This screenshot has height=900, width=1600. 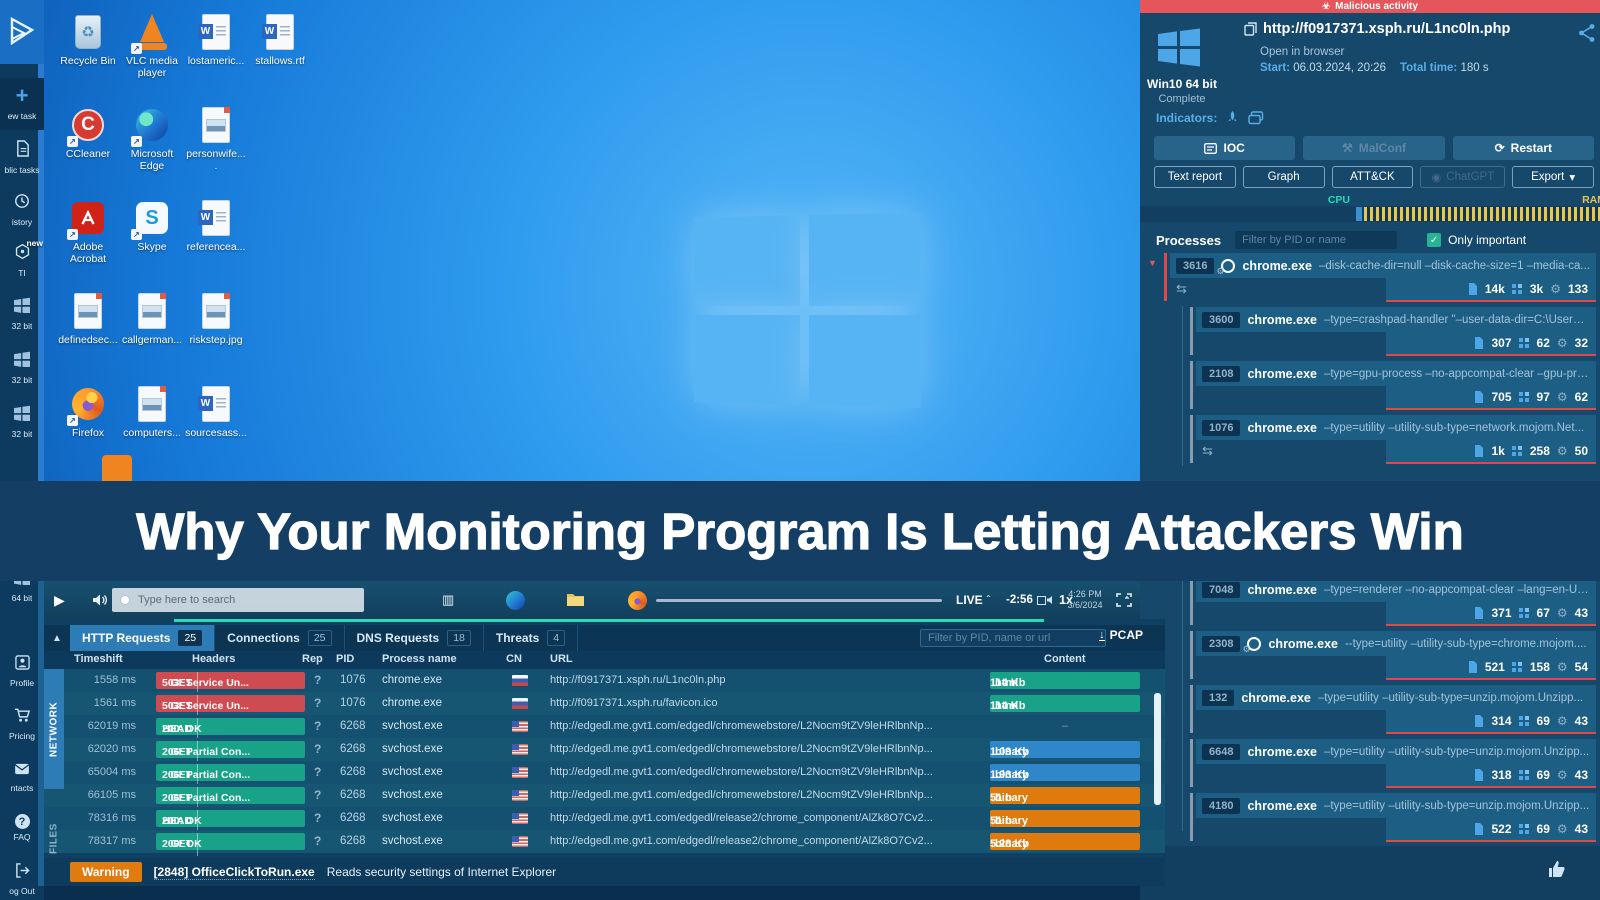 What do you see at coordinates (22, 828) in the screenshot?
I see `sidebar-item-faq: ? FAQ` at bounding box center [22, 828].